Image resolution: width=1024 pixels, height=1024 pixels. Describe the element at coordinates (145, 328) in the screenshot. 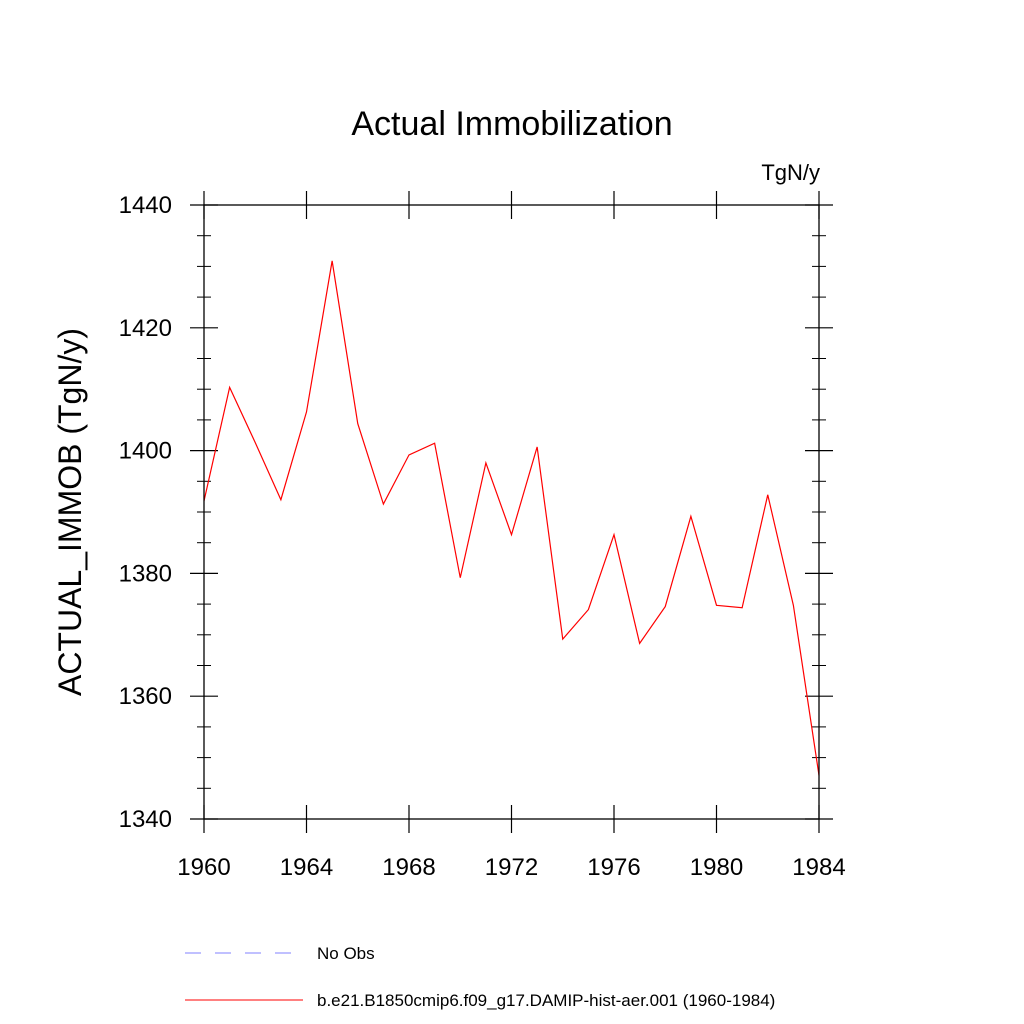

I see `y-tick-label: 1420` at that location.